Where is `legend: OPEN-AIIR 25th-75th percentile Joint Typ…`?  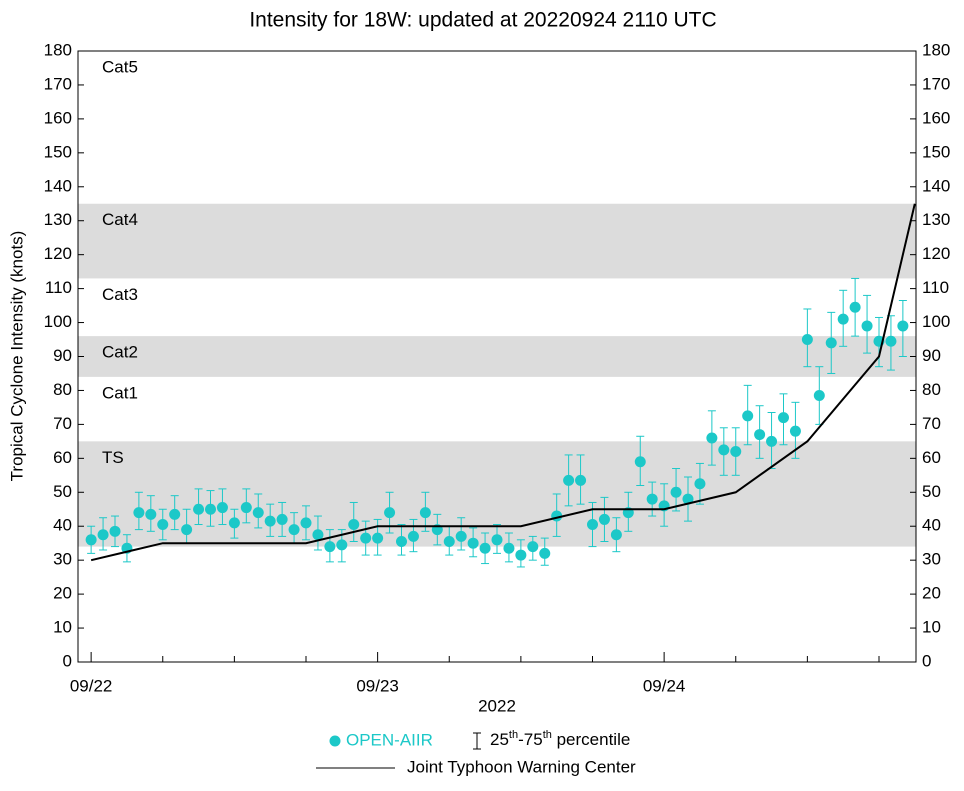
legend: OPEN-AIIR 25th-75th percentile Joint Typ… is located at coordinates (476, 752).